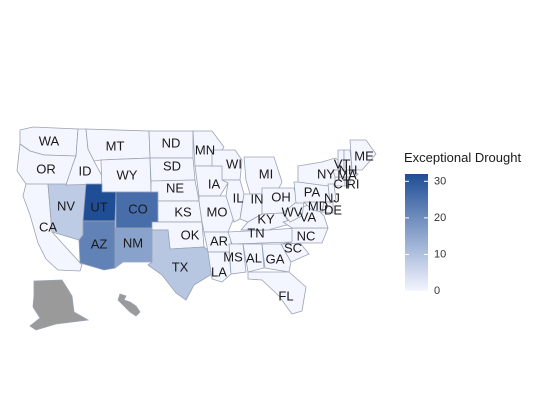 The height and width of the screenshot is (419, 536). What do you see at coordinates (462, 223) in the screenshot?
I see `legend: Exceptional Drought 0 10 20 30` at bounding box center [462, 223].